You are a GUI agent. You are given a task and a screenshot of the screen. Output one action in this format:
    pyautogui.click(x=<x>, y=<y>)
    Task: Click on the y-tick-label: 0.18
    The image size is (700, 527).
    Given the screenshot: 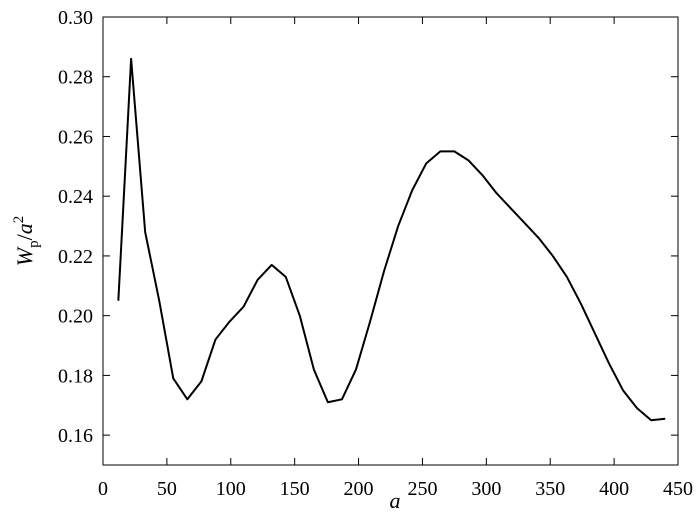 What is the action you would take?
    pyautogui.click(x=75, y=376)
    